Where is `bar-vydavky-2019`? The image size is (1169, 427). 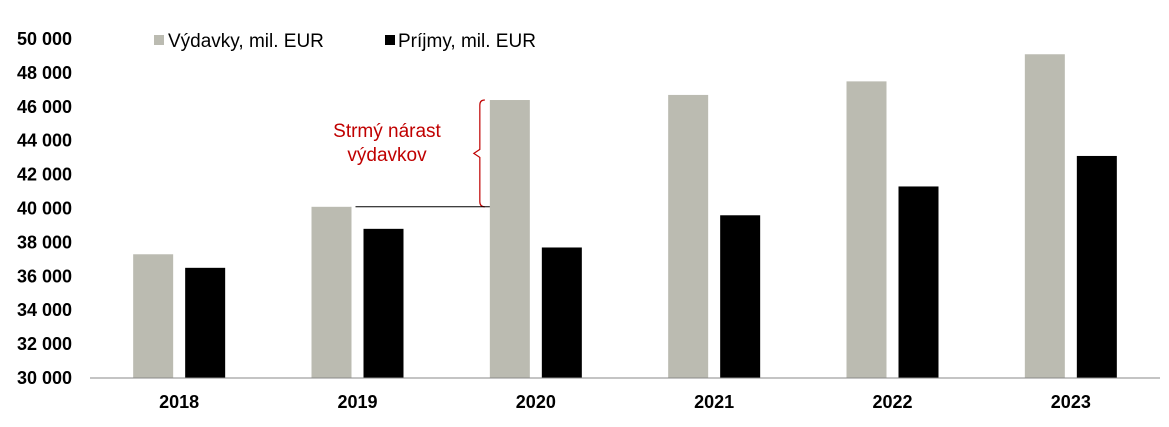 bar-vydavky-2019 is located at coordinates (331, 292).